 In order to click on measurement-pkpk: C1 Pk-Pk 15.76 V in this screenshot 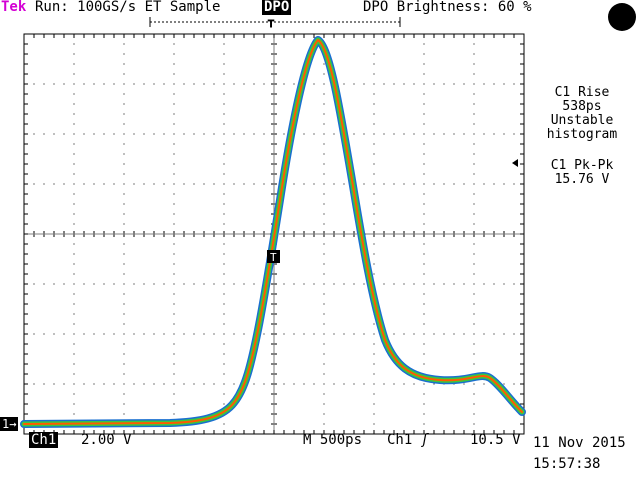, I will do `click(582, 173)`.